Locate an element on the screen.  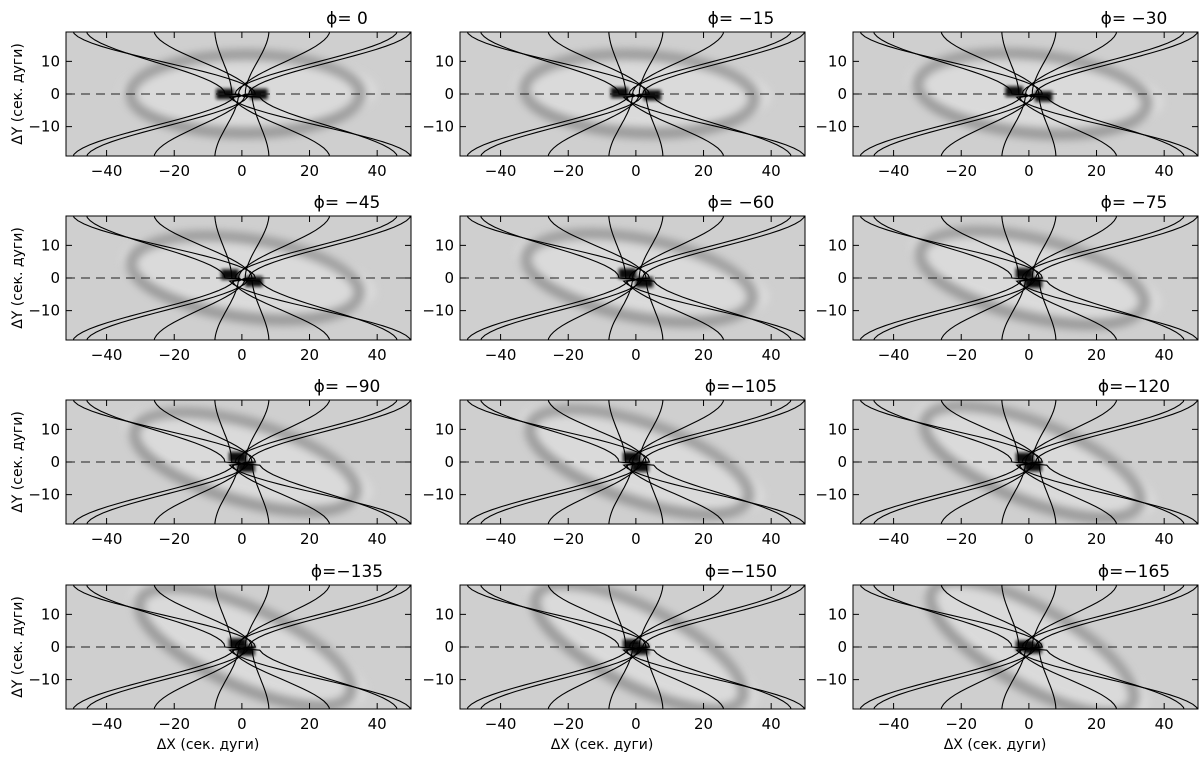
x-axis-title: ΔX (сек. дуги) is located at coordinates (602, 745).